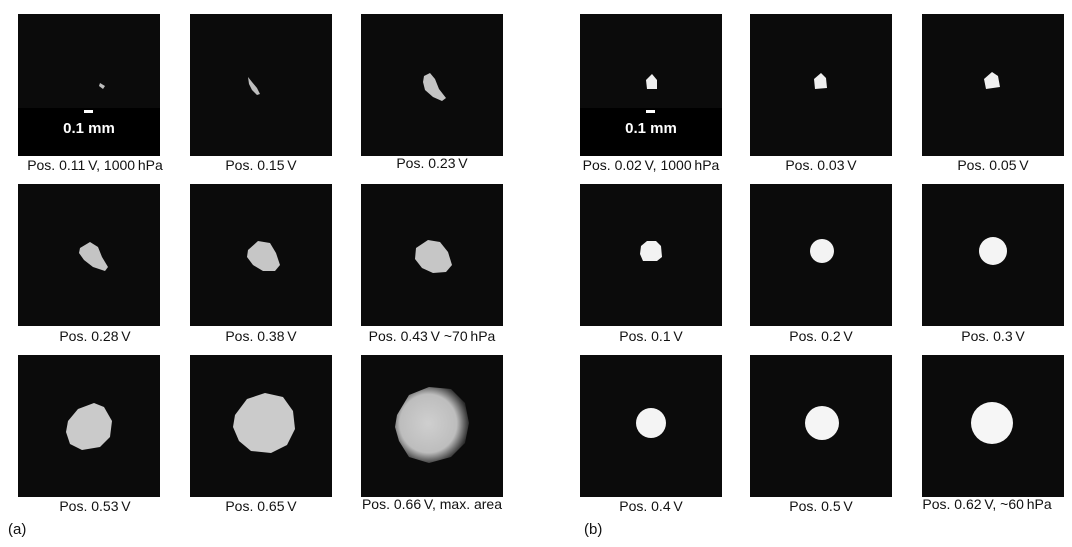  What do you see at coordinates (821, 336) in the screenshot?
I see `tile-caption: Pos. 0.2 V` at bounding box center [821, 336].